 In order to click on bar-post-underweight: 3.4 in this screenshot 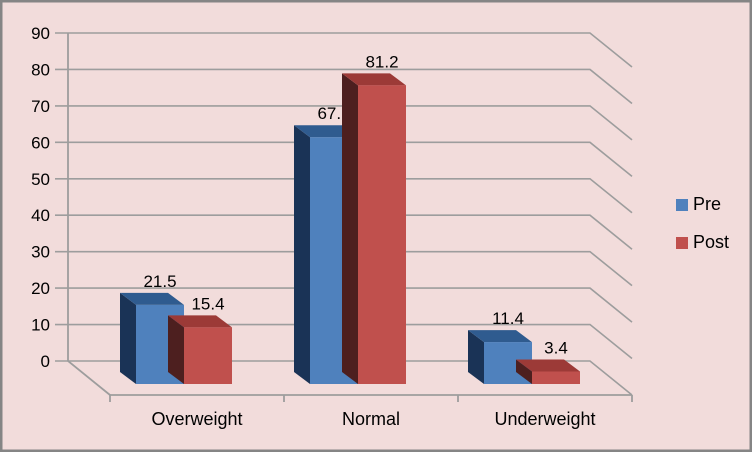, I will do `click(548, 361)`.